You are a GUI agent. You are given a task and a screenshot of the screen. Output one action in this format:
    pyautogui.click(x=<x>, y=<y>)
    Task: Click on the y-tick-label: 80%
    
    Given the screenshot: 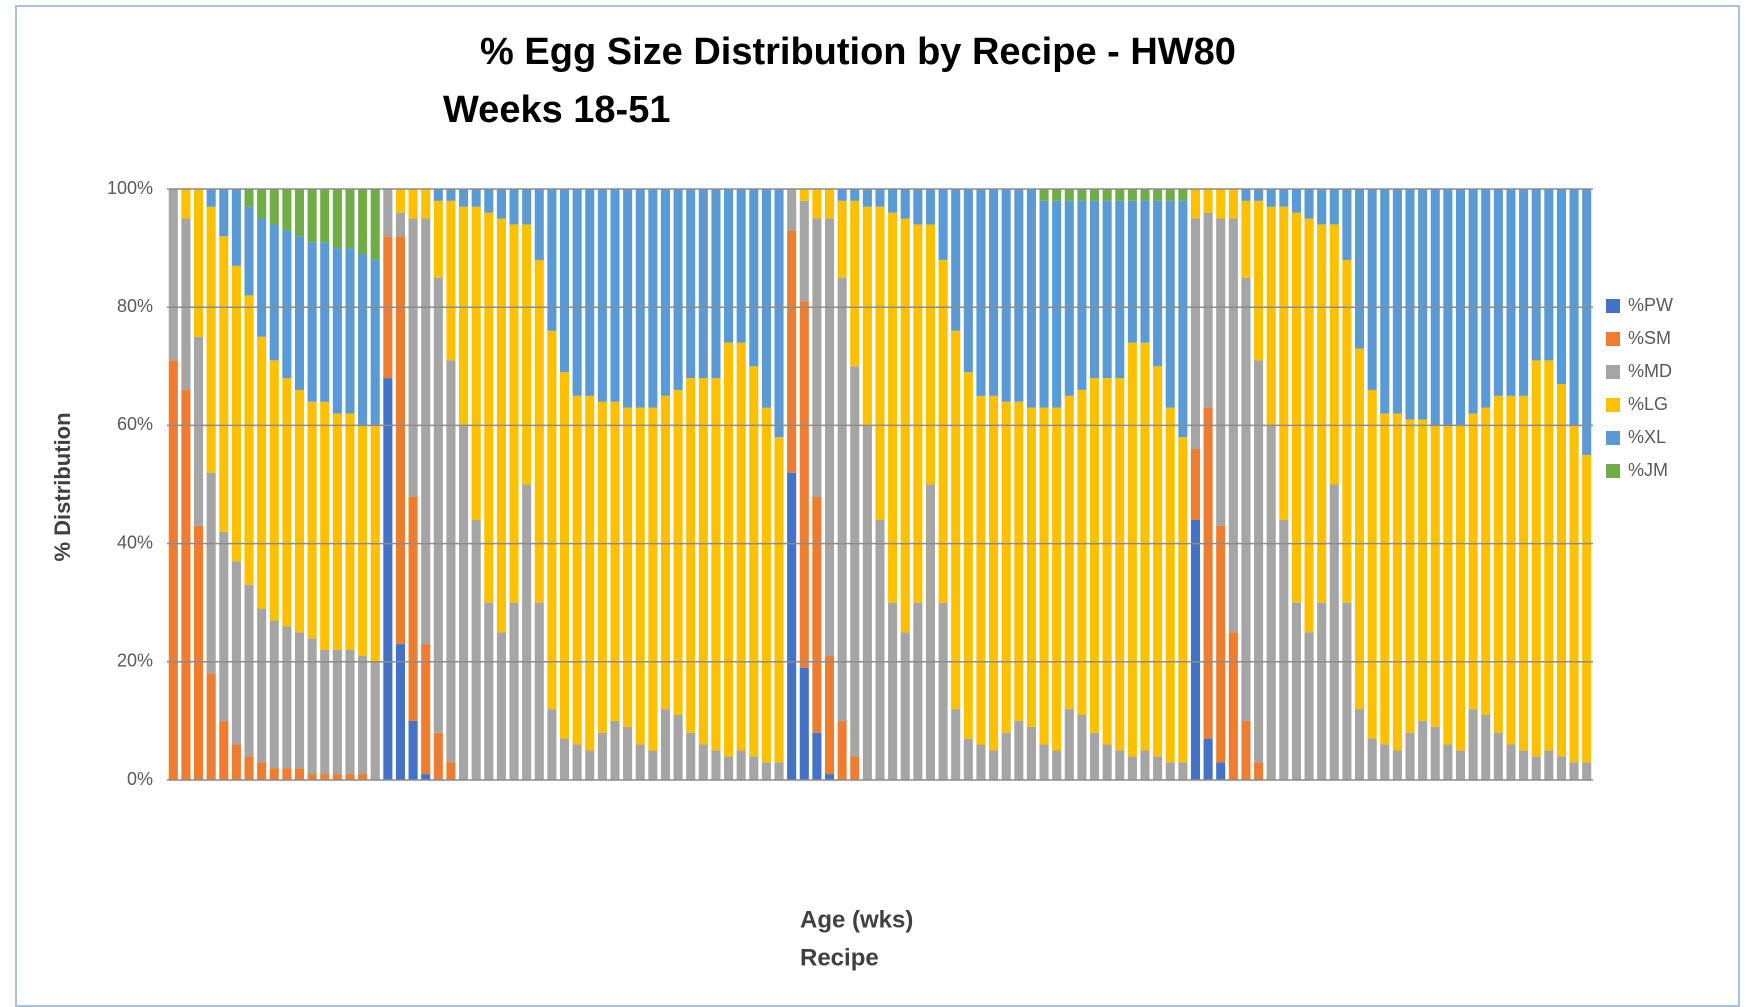 What is the action you would take?
    pyautogui.click(x=135, y=306)
    